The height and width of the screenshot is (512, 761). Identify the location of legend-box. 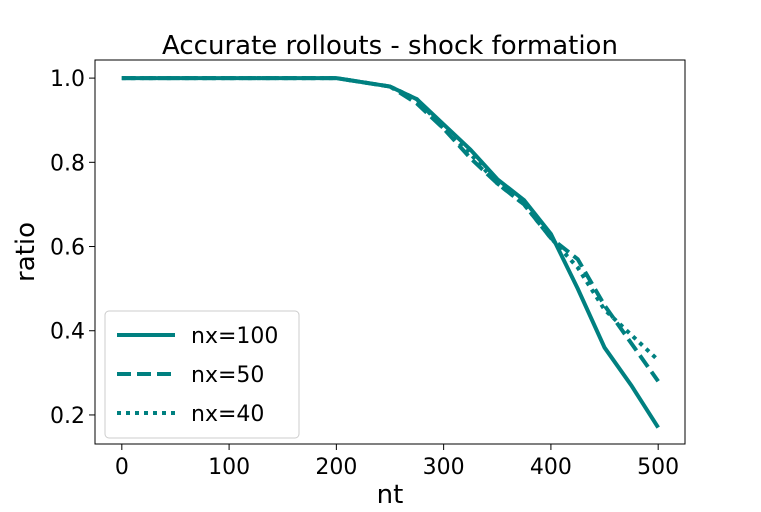
(202, 374).